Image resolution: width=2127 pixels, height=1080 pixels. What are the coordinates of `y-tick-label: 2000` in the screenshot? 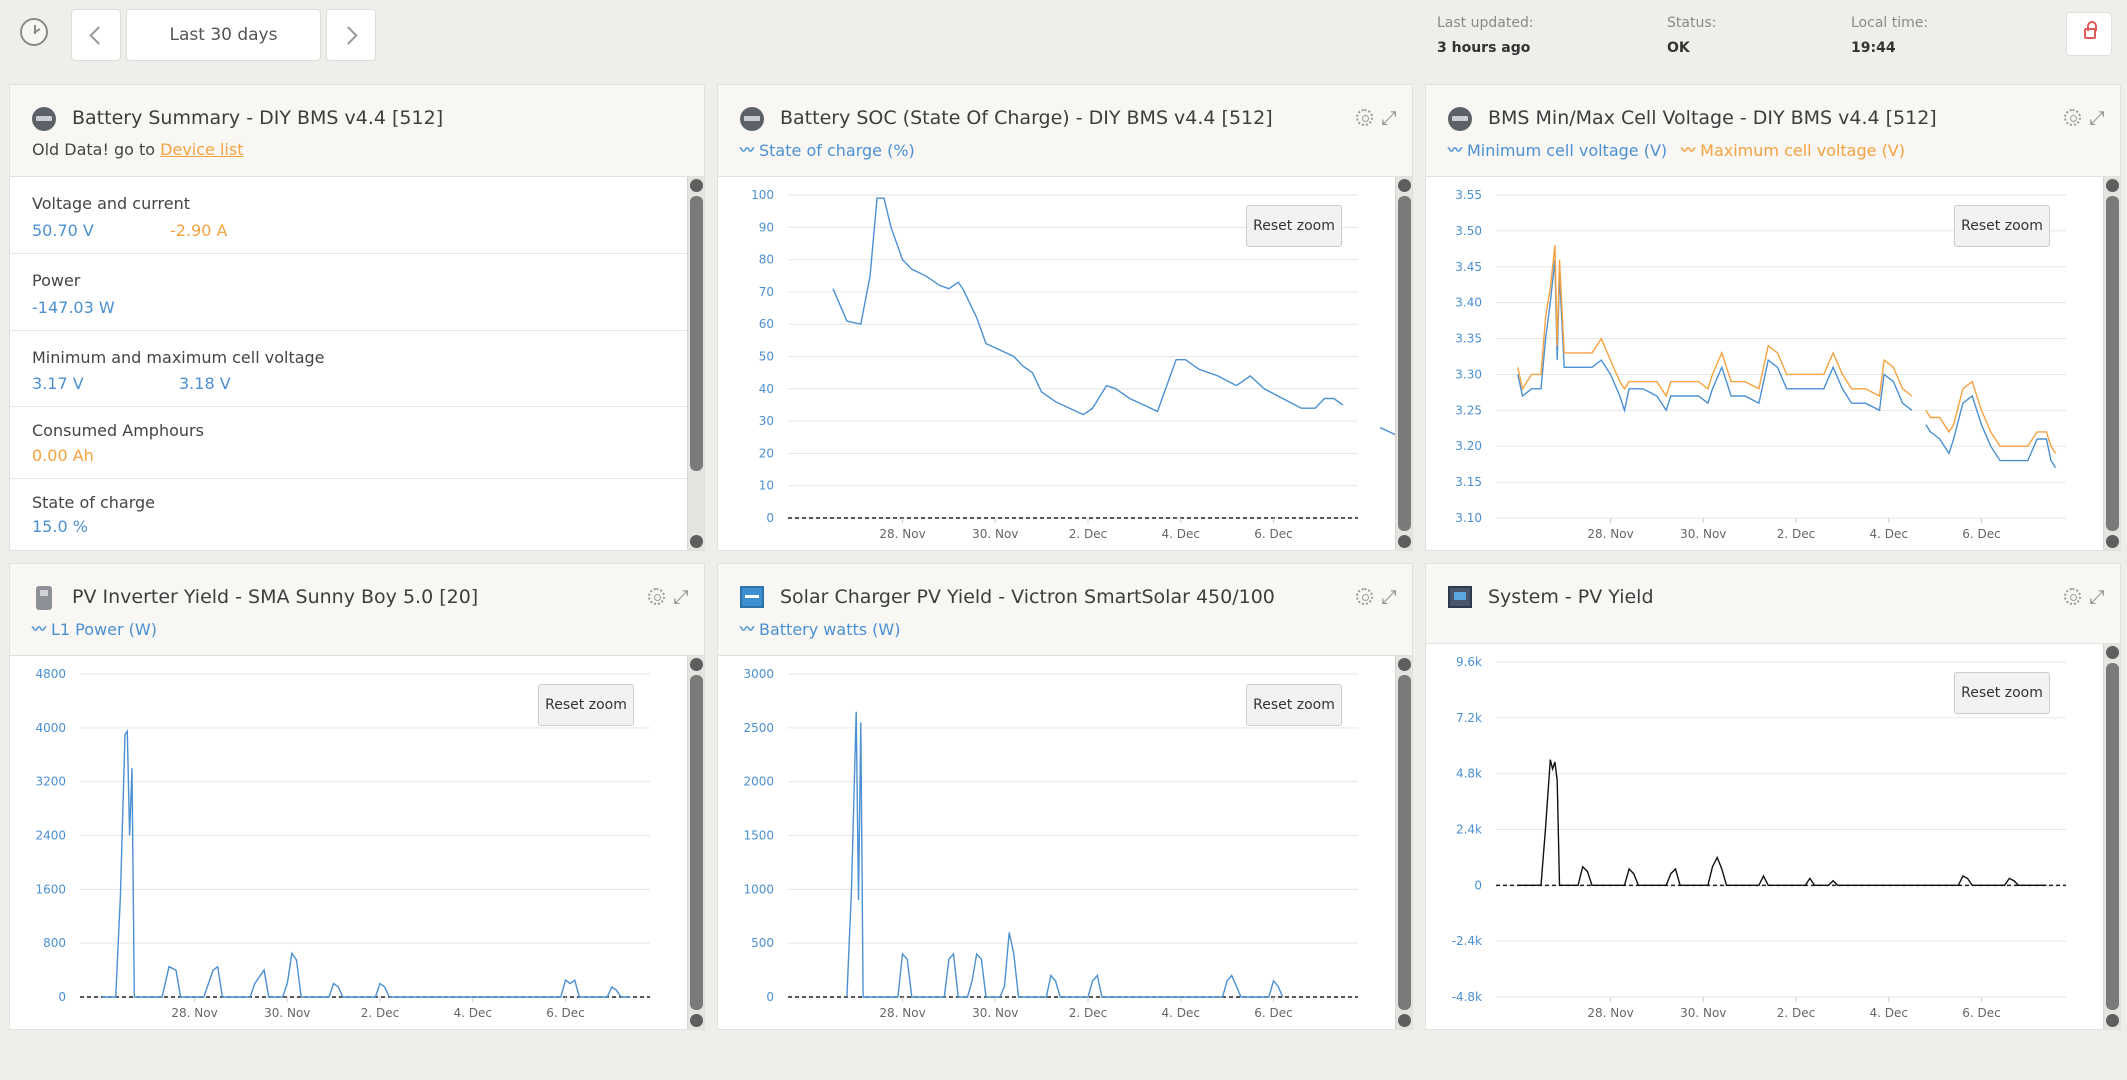 It's located at (758, 782).